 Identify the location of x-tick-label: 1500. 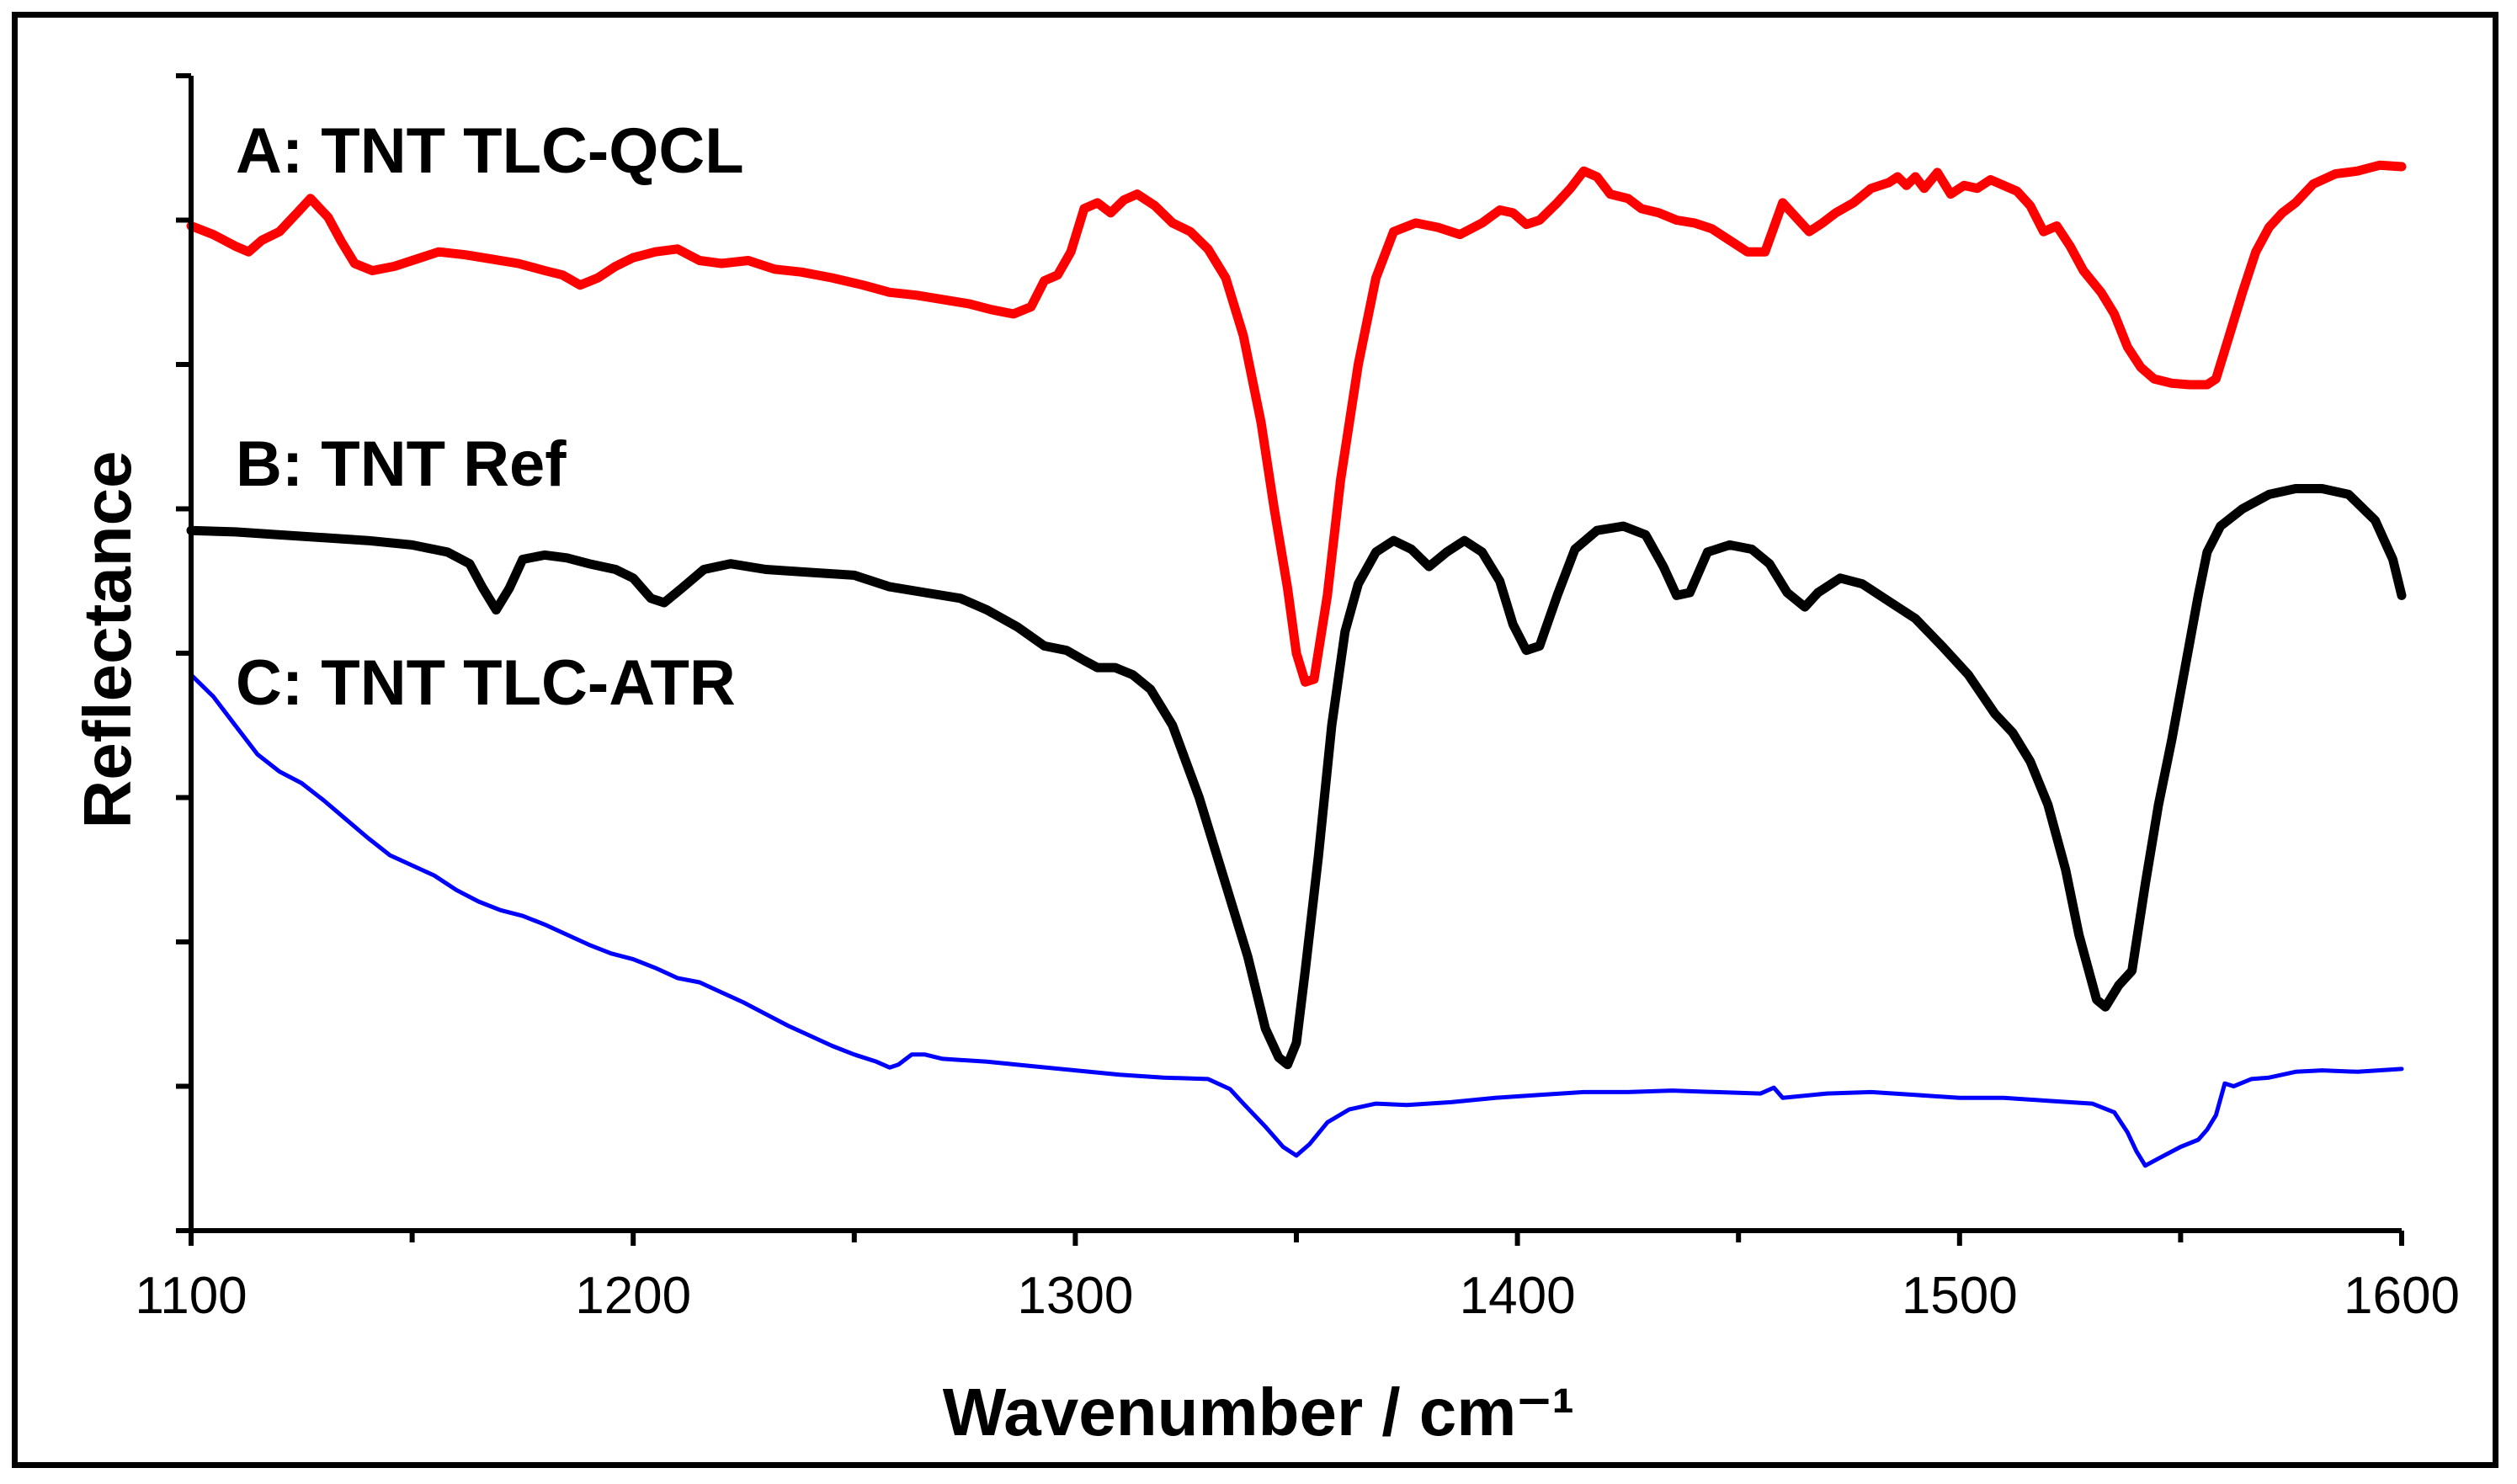
(1960, 1296).